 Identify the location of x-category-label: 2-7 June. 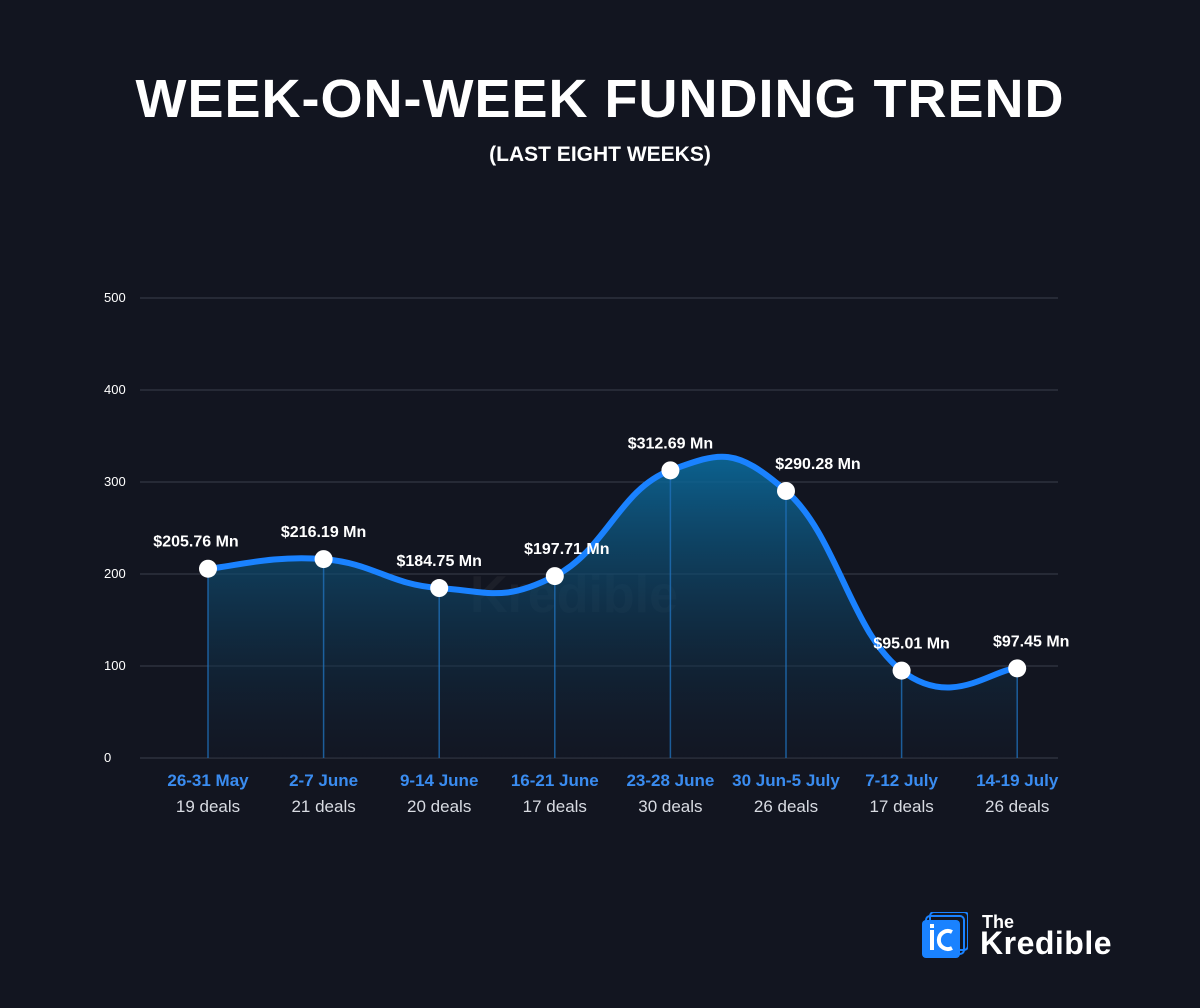
(323, 780).